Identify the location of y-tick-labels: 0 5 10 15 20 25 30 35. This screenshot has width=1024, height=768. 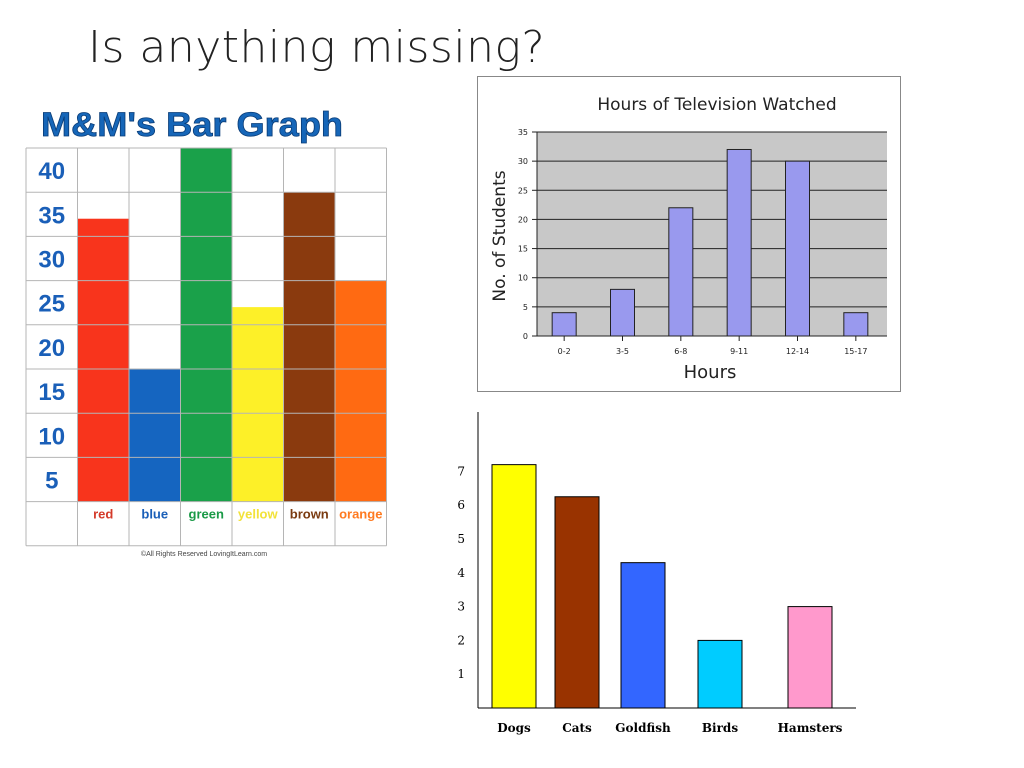
(523, 234).